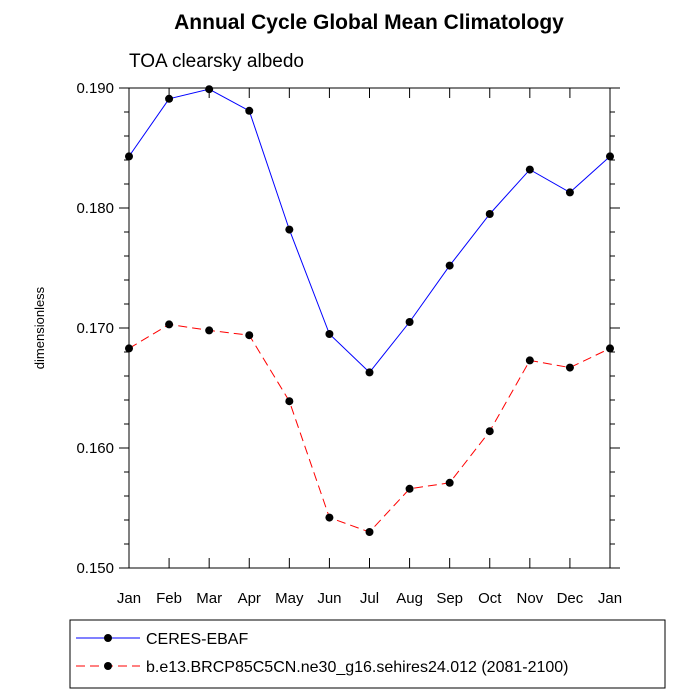 Image resolution: width=700 pixels, height=700 pixels. What do you see at coordinates (490, 598) in the screenshot?
I see `x-tick-label: Oct` at bounding box center [490, 598].